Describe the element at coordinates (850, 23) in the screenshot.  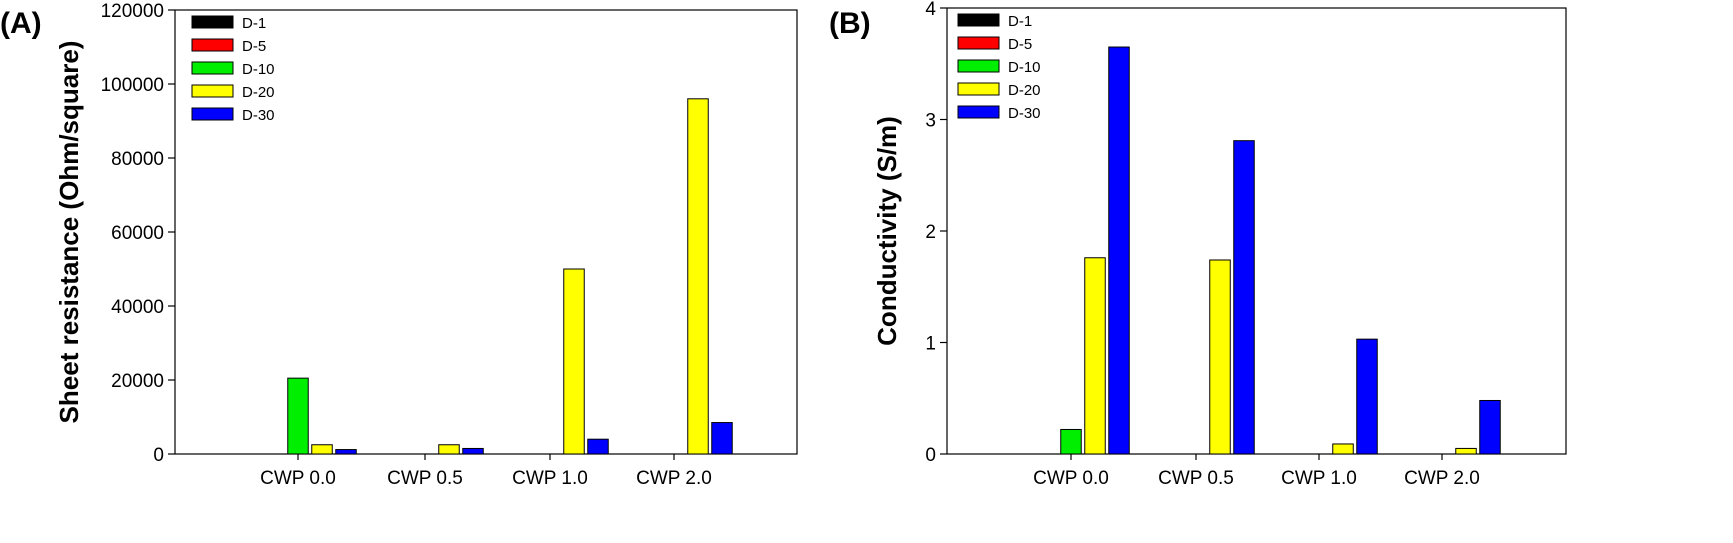
I see `panel-label: (B)` at that location.